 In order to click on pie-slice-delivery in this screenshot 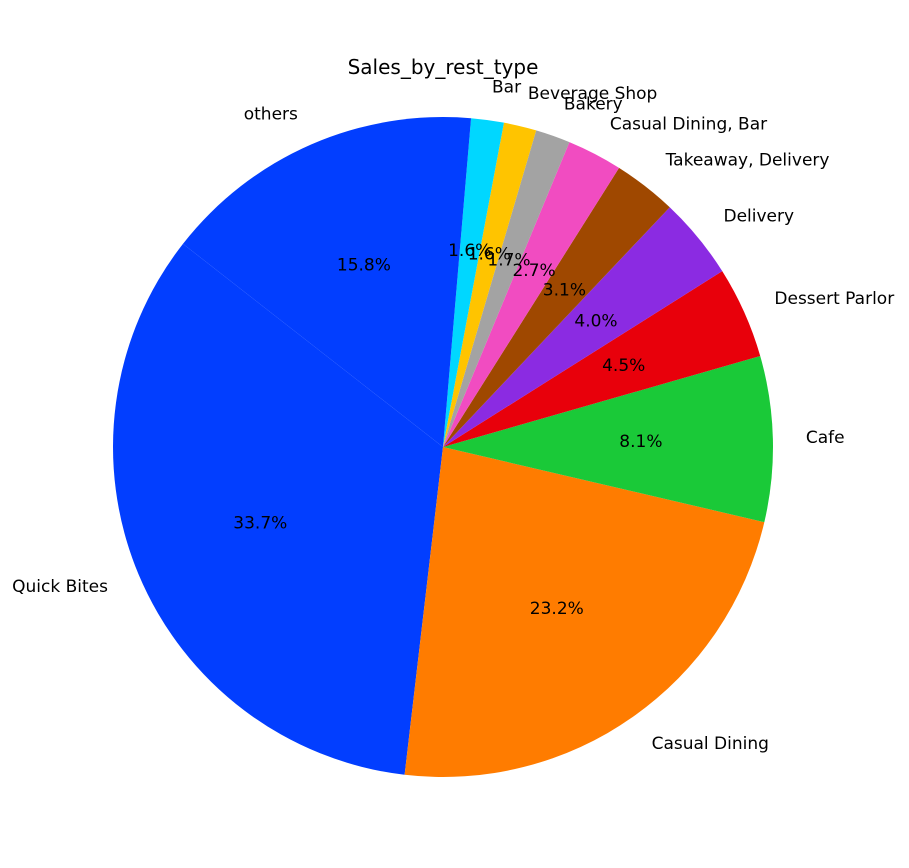, I will do `click(583, 327)`.